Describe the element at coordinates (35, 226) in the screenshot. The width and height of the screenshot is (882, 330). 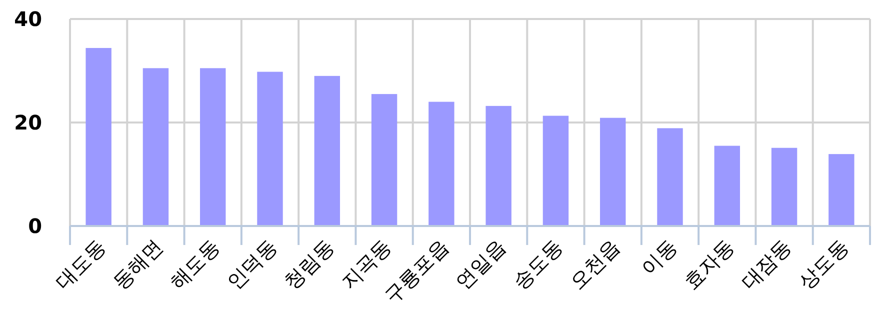
I see `y-tick-label: 0` at that location.